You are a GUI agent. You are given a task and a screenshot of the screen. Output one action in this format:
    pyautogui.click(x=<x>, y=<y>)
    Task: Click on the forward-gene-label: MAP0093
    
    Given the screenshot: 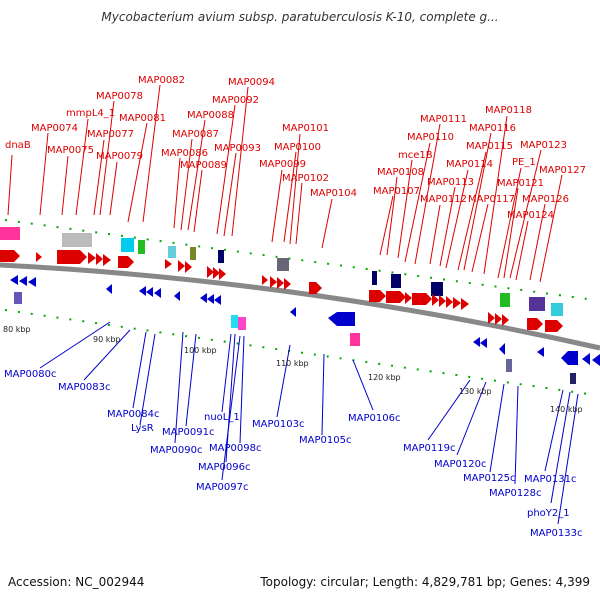 What is the action you would take?
    pyautogui.click(x=237, y=148)
    